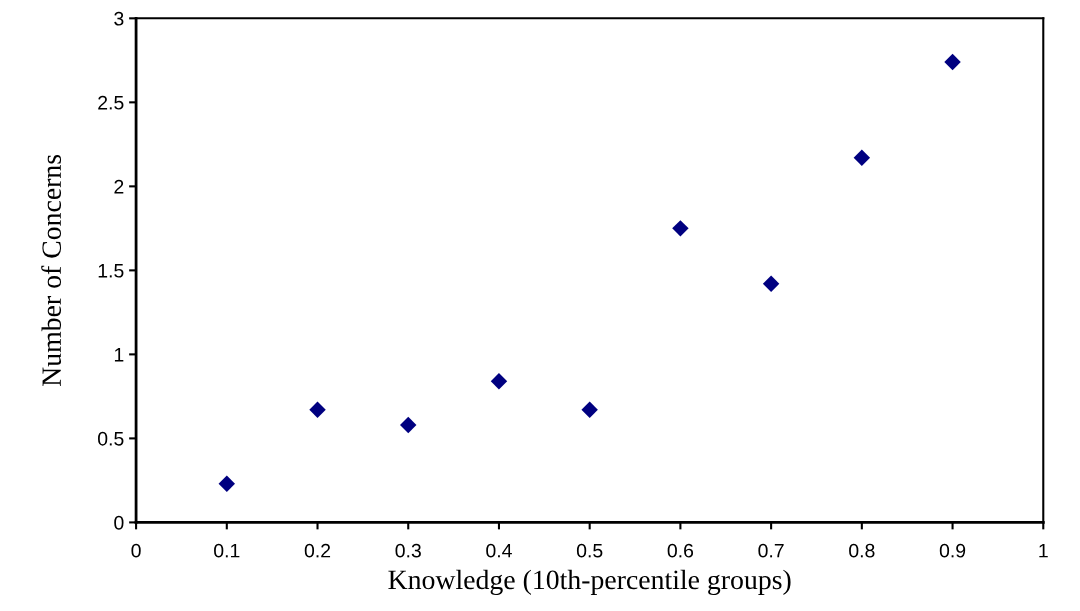  Describe the element at coordinates (589, 550) in the screenshot. I see `x-tick-label: 0.5` at that location.